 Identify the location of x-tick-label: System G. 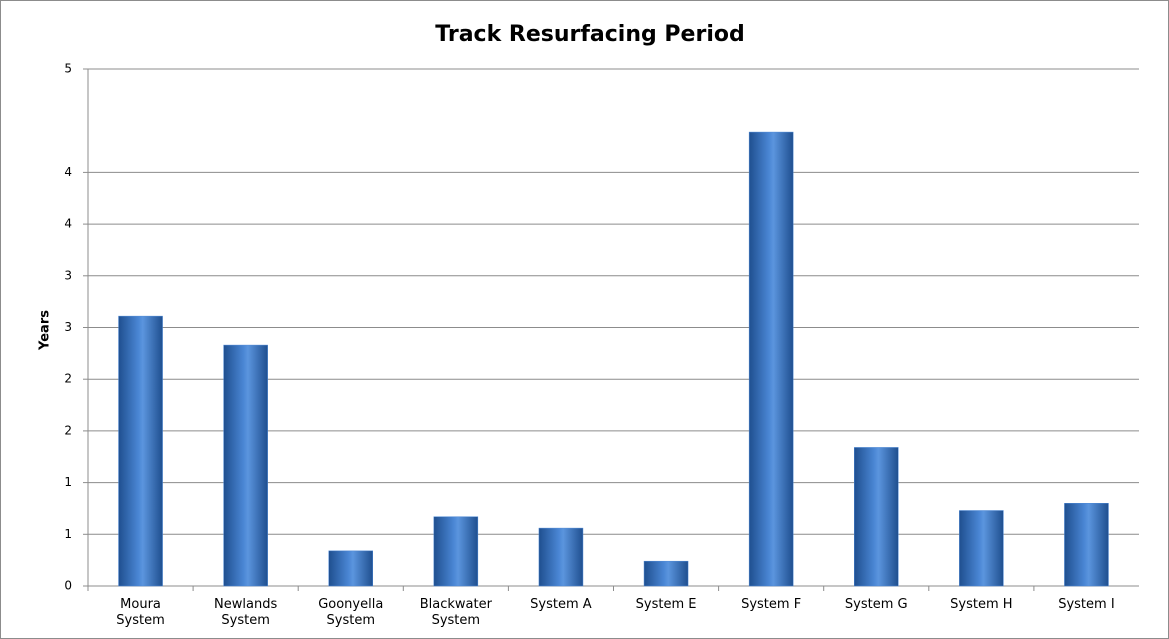
(876, 604).